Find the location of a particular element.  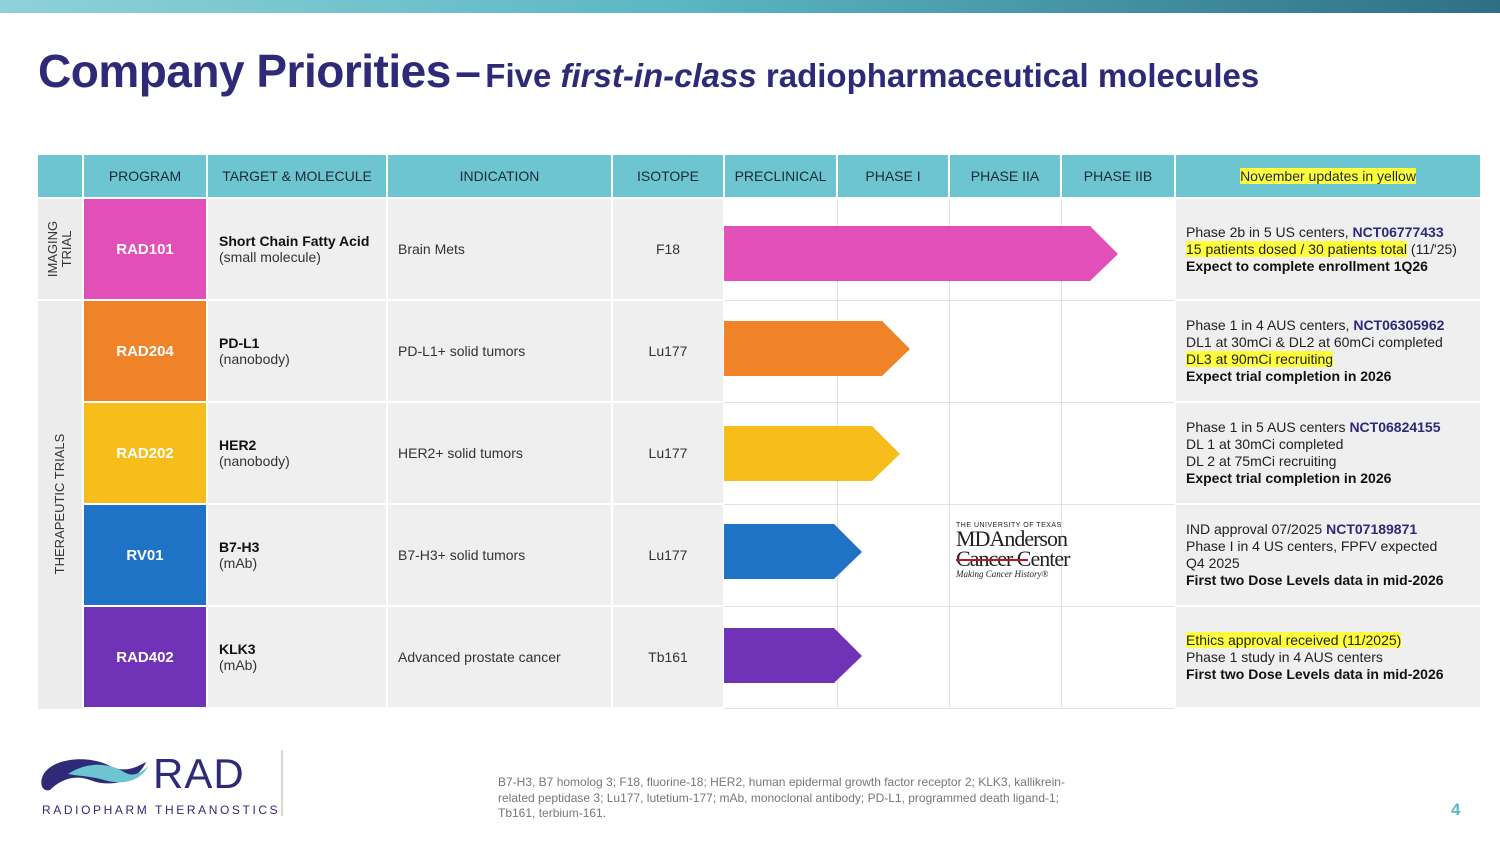

logo-separator is located at coordinates (282, 783).